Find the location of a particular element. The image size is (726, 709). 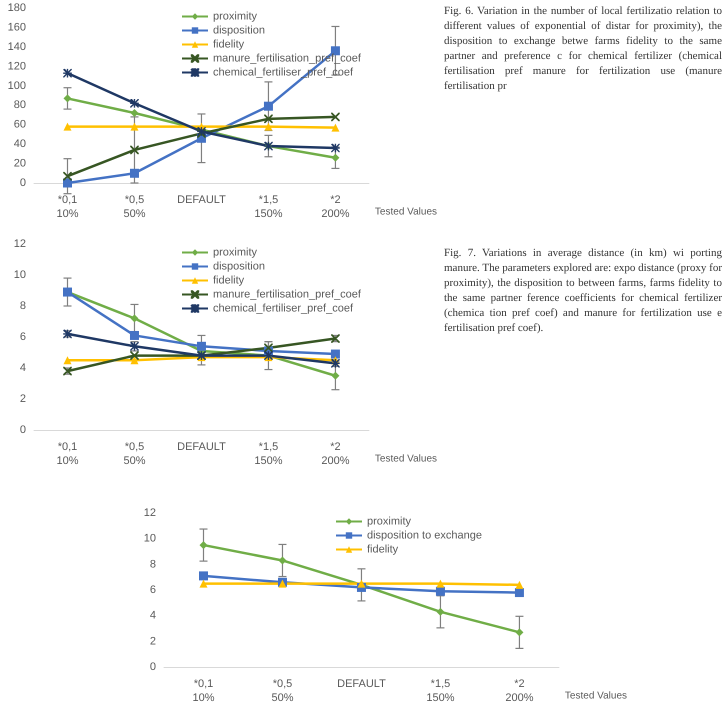

y-tick-label: 20 is located at coordinates (20, 164).